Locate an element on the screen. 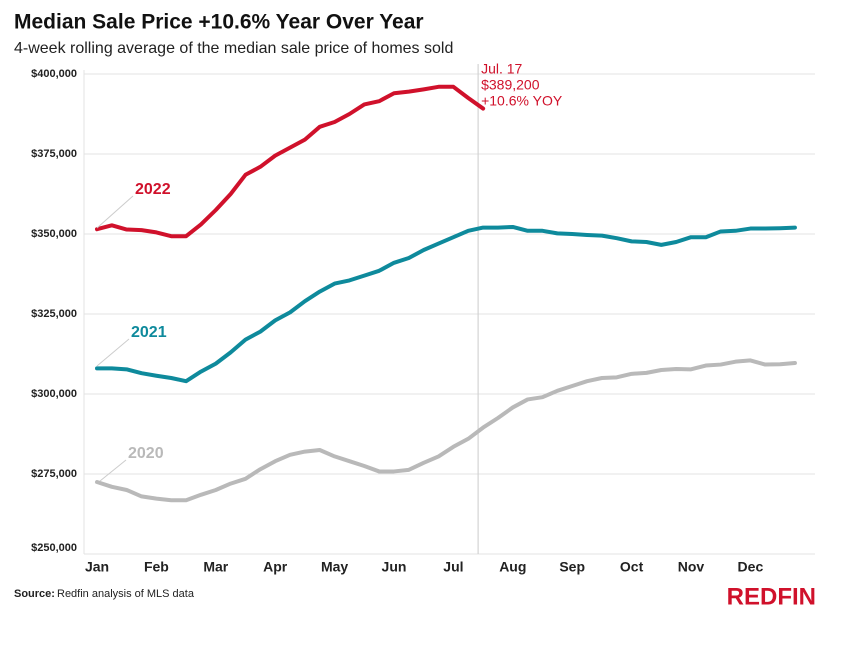  y-tick-label: $250,000 is located at coordinates (54, 548).